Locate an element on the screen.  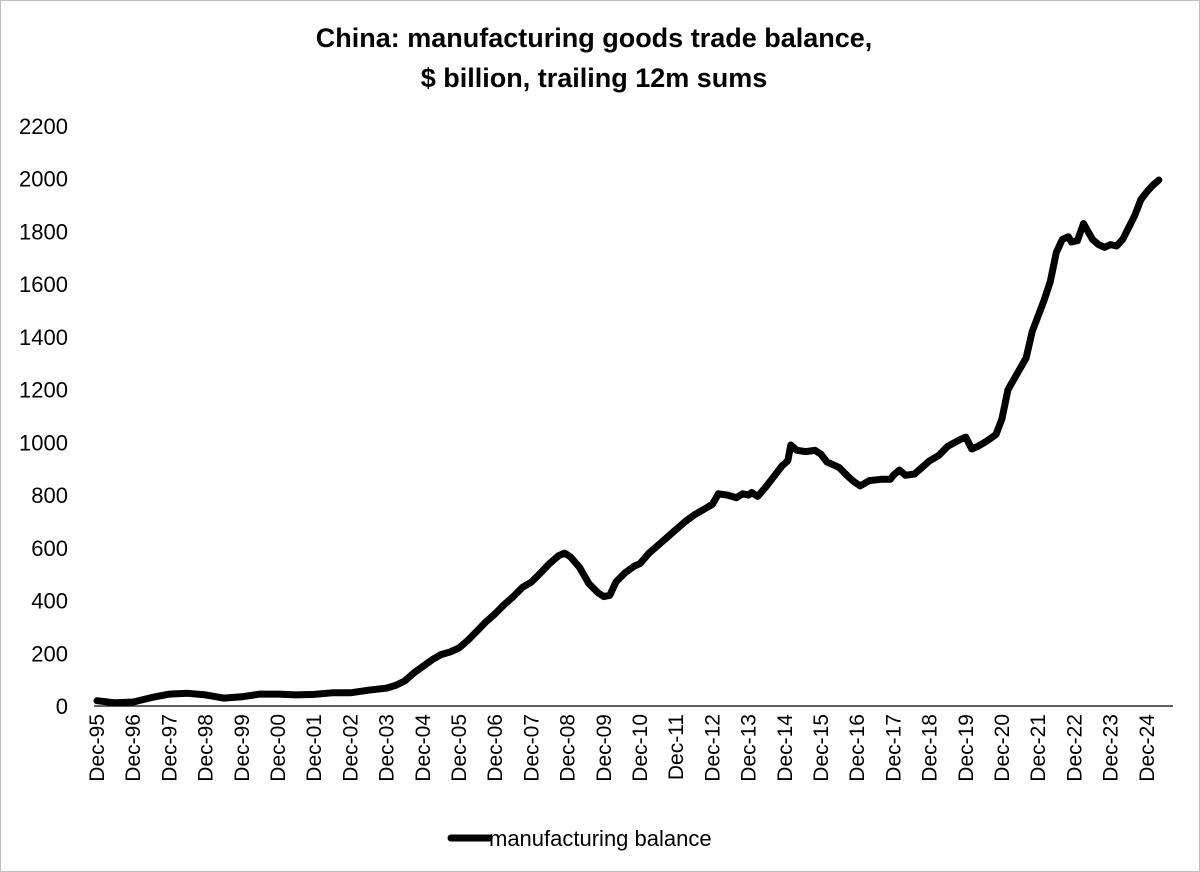
x-tick-label: Dec-12 is located at coordinates (712, 748).